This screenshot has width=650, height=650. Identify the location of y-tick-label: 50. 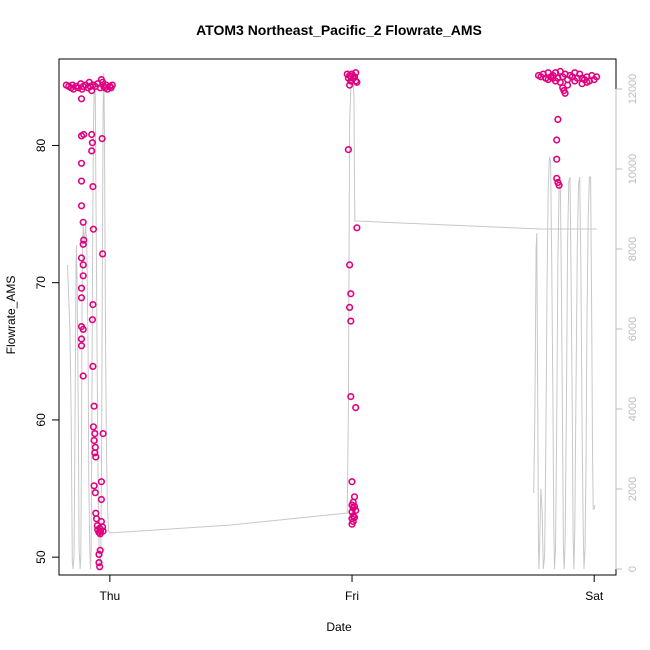
(41, 557).